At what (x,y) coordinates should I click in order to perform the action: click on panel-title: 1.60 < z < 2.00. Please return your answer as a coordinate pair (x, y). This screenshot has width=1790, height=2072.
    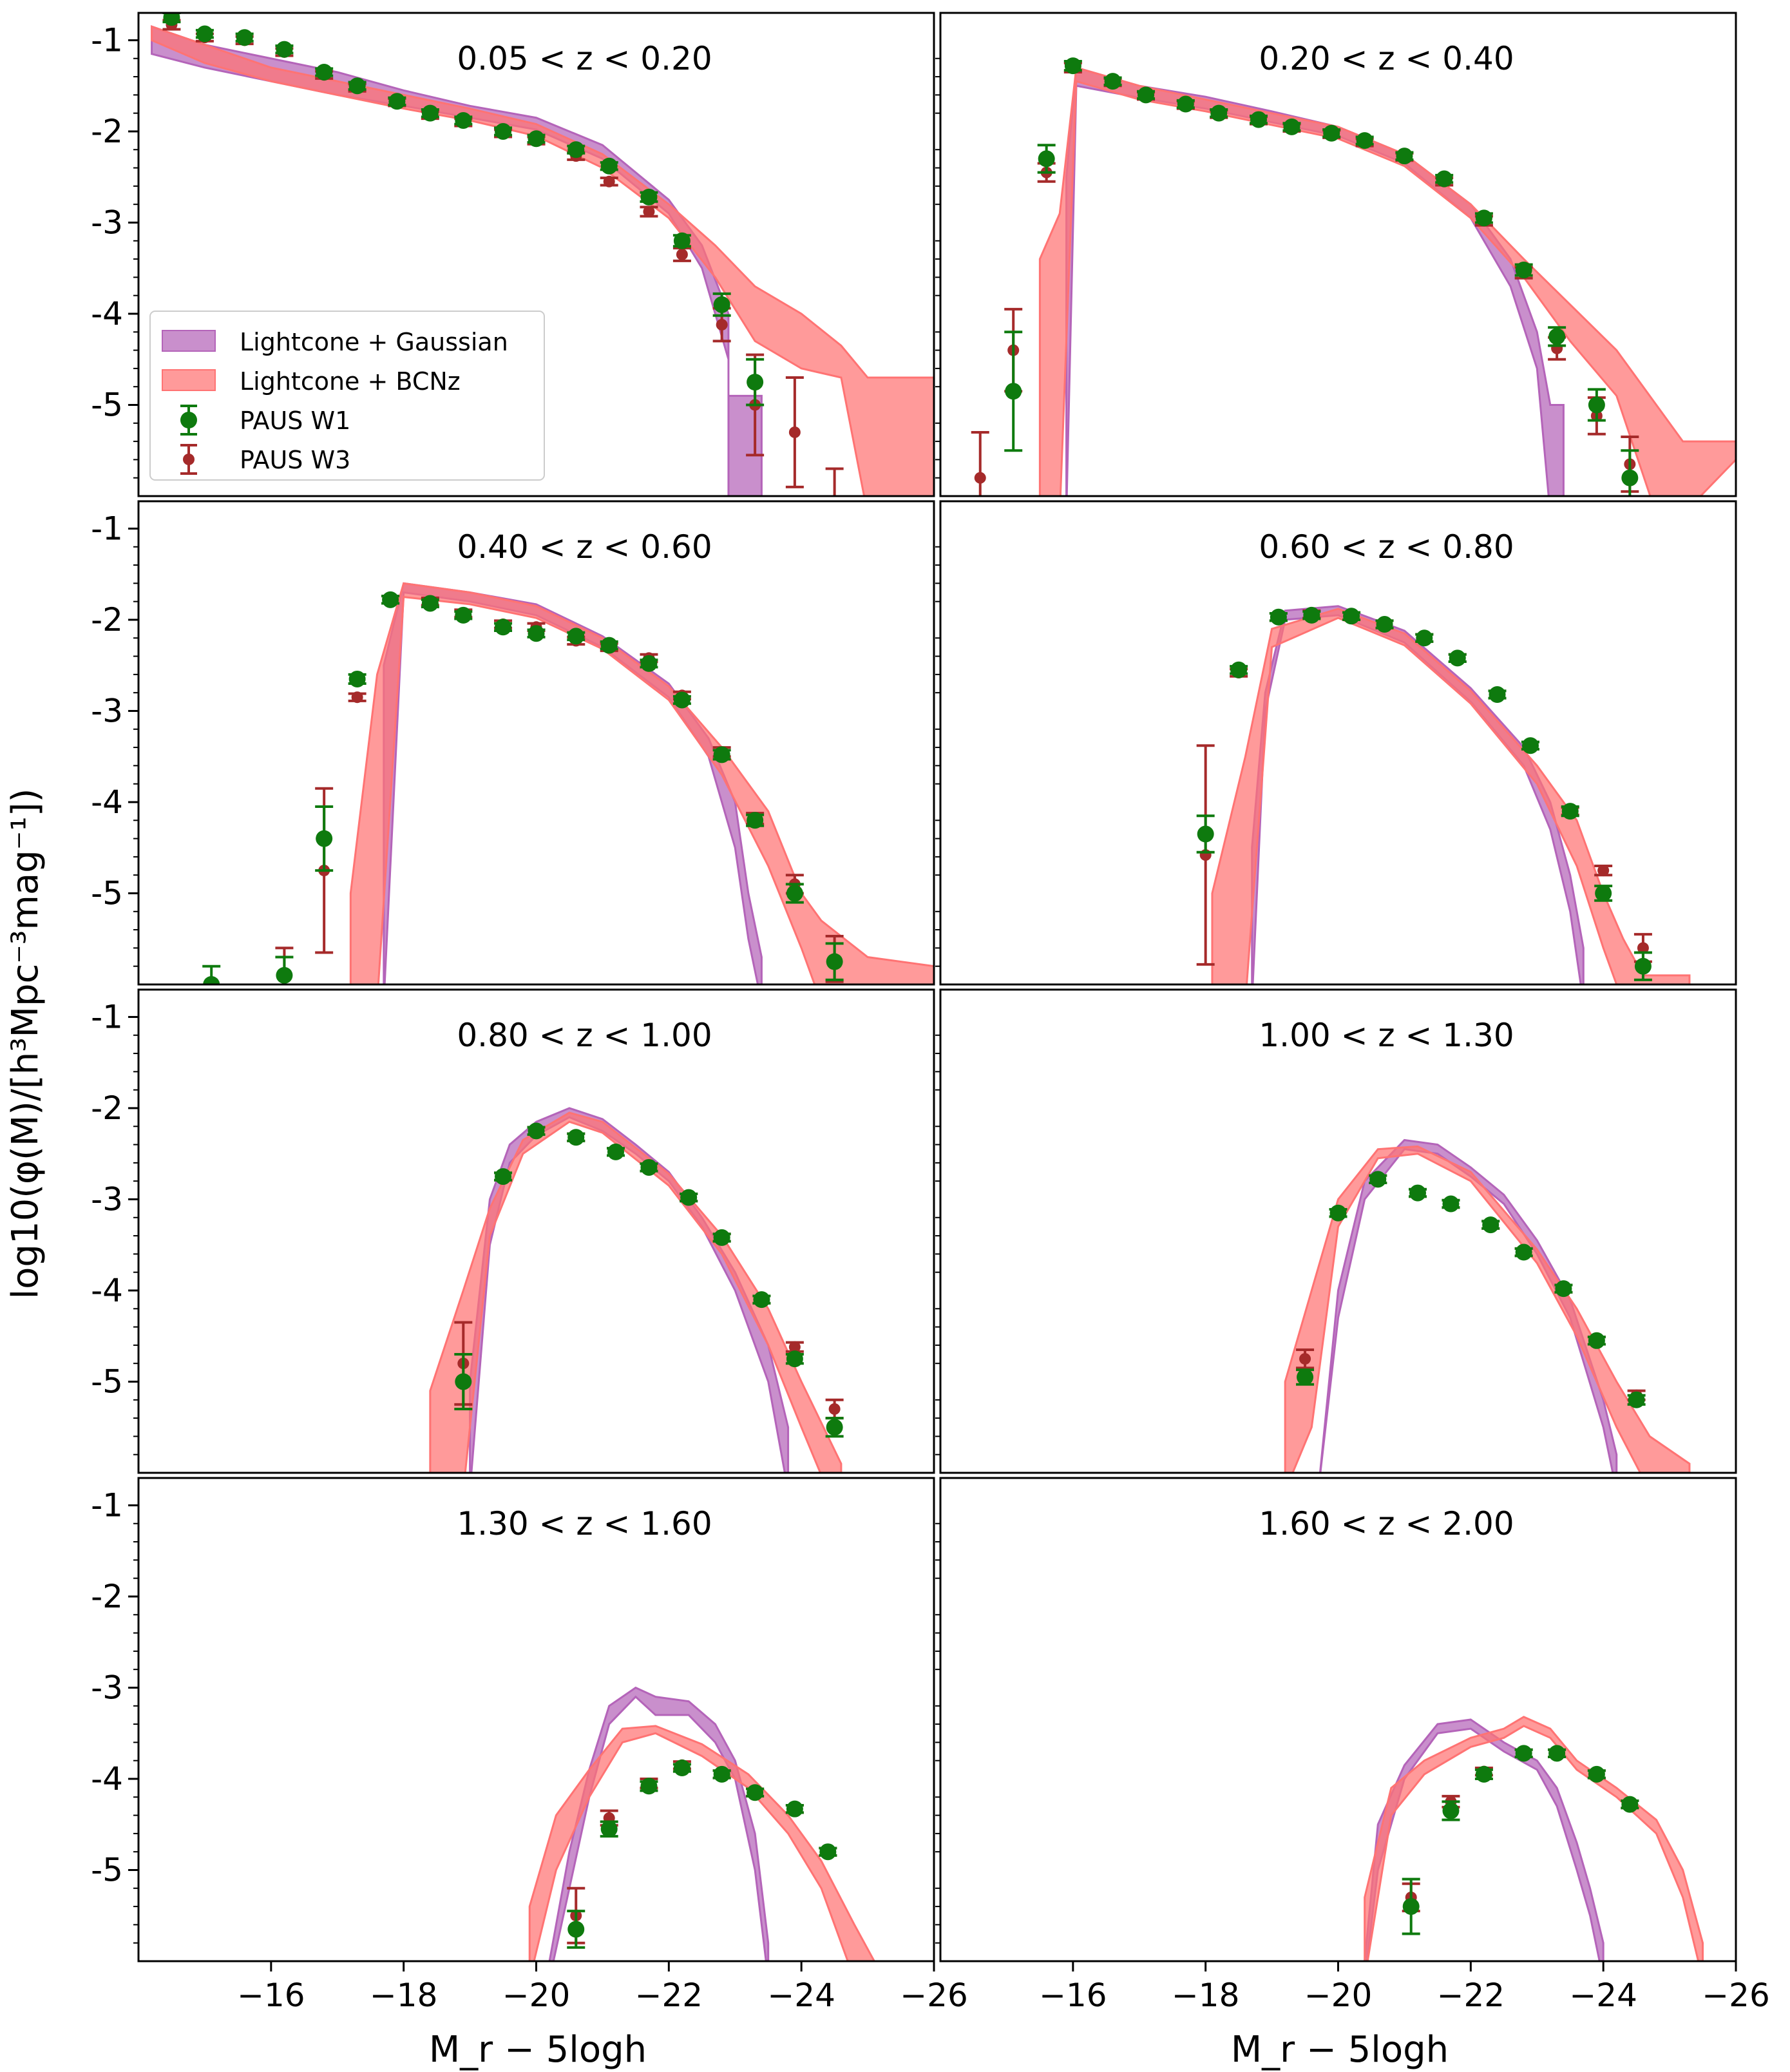
    Looking at the image, I should click on (1386, 1523).